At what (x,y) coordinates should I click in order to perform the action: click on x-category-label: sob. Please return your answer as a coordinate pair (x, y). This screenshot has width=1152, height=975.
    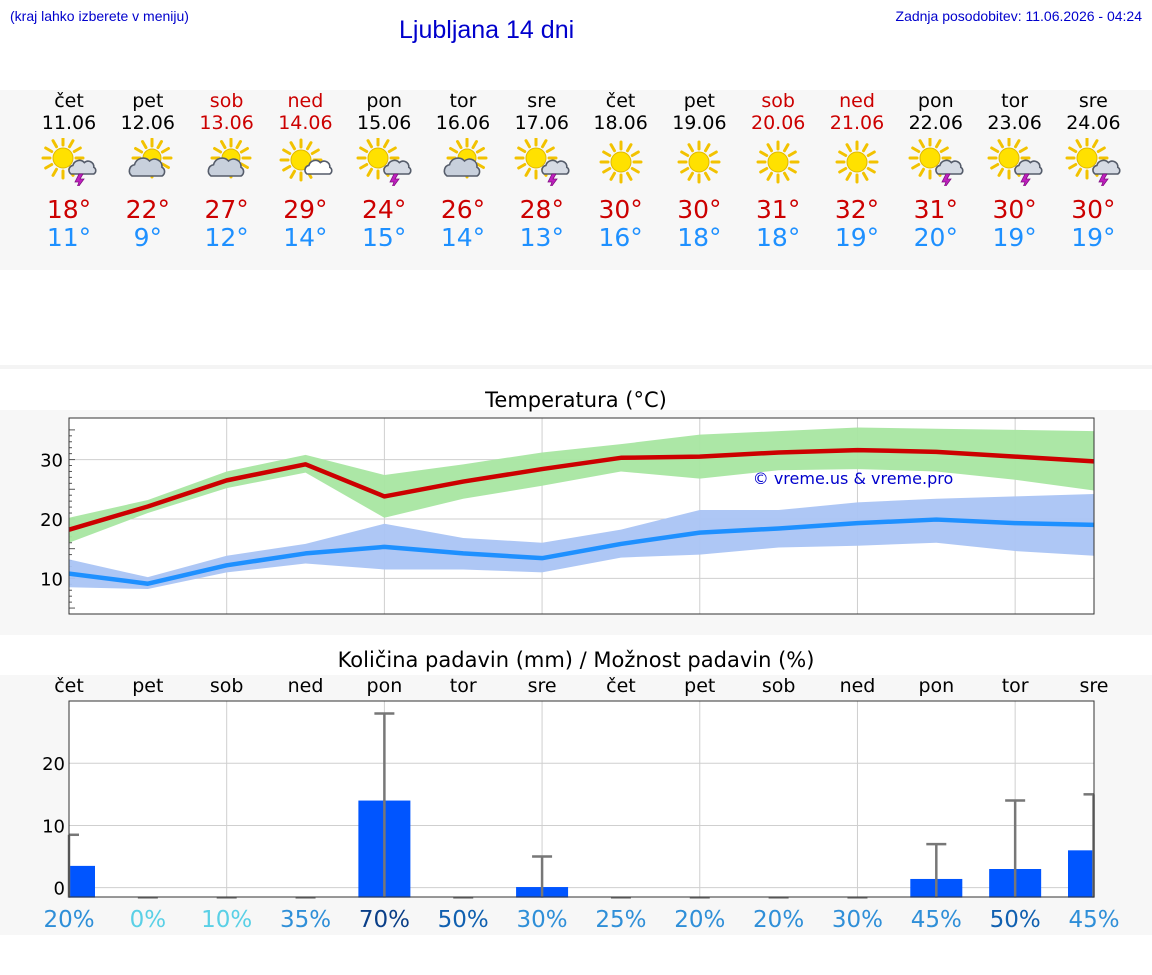
    Looking at the image, I should click on (779, 686).